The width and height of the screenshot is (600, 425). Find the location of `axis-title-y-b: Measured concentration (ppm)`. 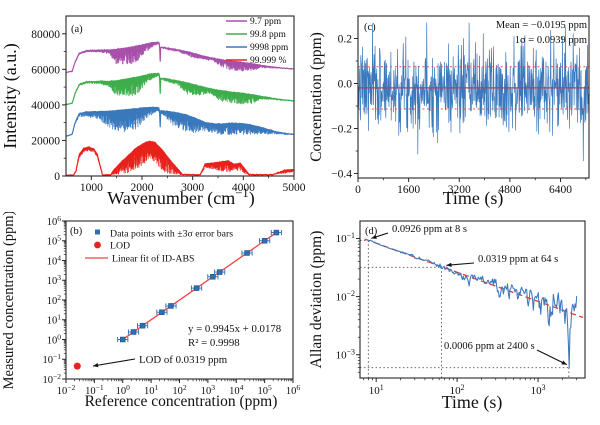

axis-title-y-b: Measured concentration (ppm) is located at coordinates (9, 300).